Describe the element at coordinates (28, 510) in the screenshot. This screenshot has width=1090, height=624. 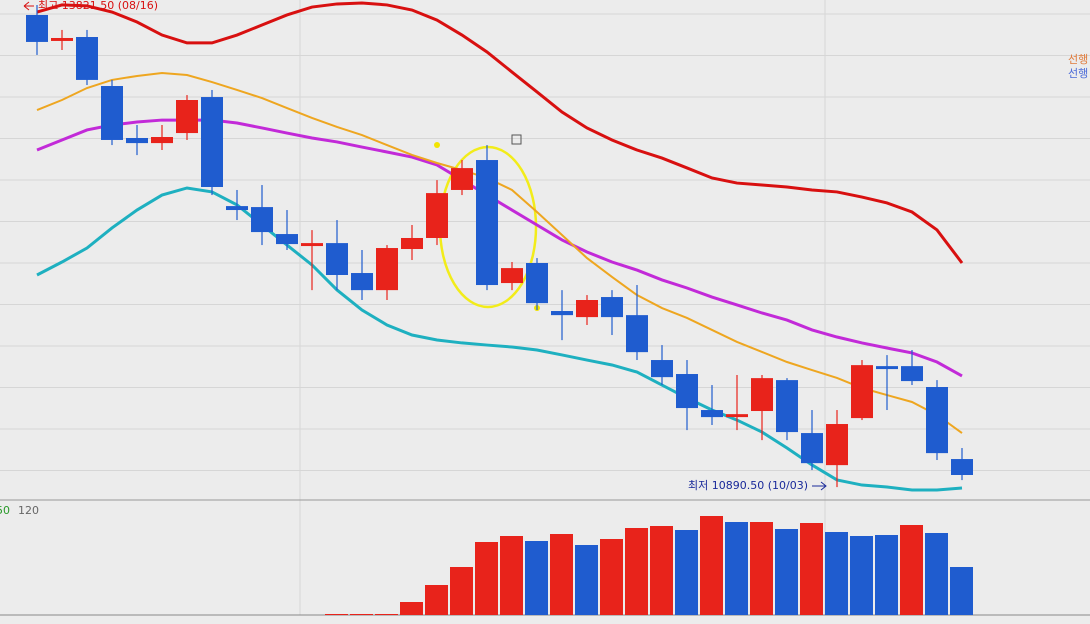
I see `volume-label: 120` at that location.